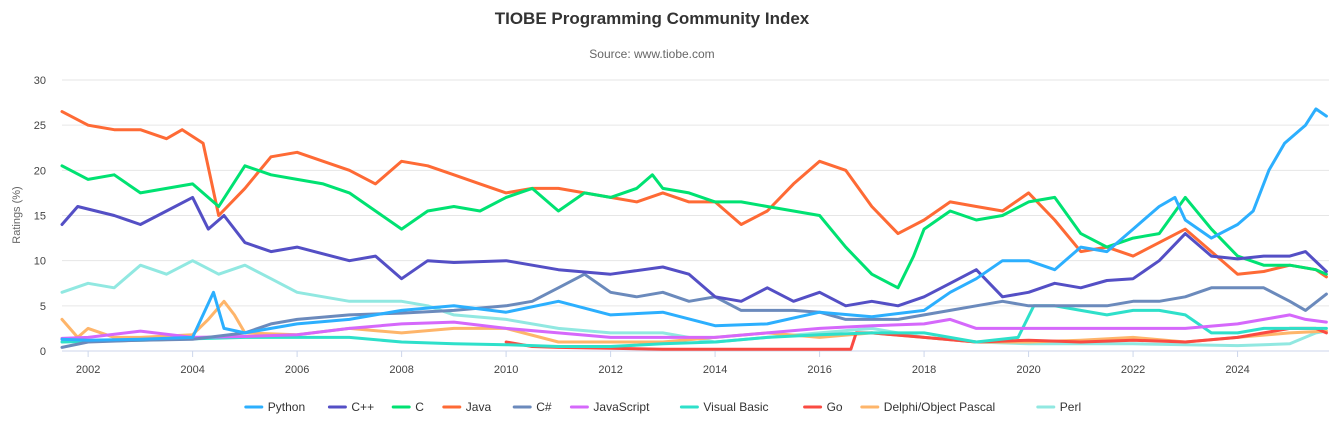 This screenshot has width=1337, height=423. I want to click on legend-item: JavaScript, so click(609, 407).